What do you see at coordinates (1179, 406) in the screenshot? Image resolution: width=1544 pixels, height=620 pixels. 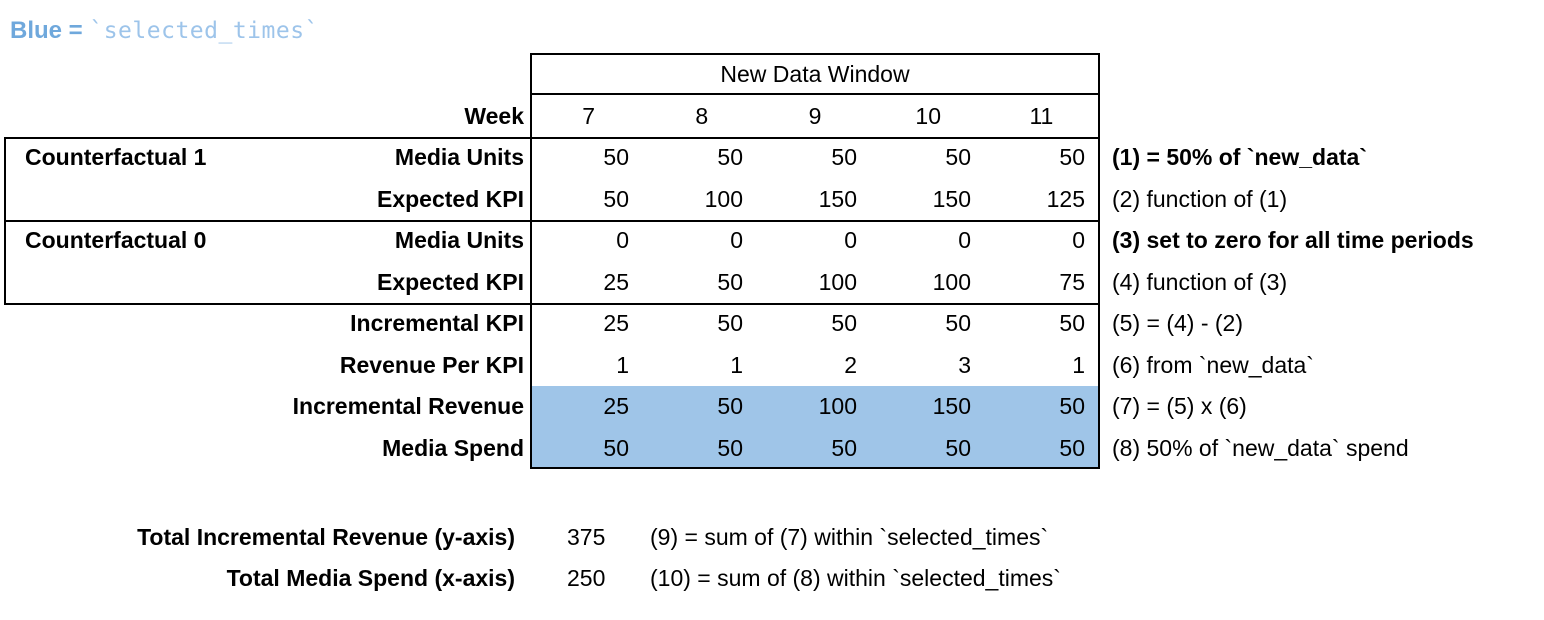 I see `annotation-7: (7) = (5) x (6)` at bounding box center [1179, 406].